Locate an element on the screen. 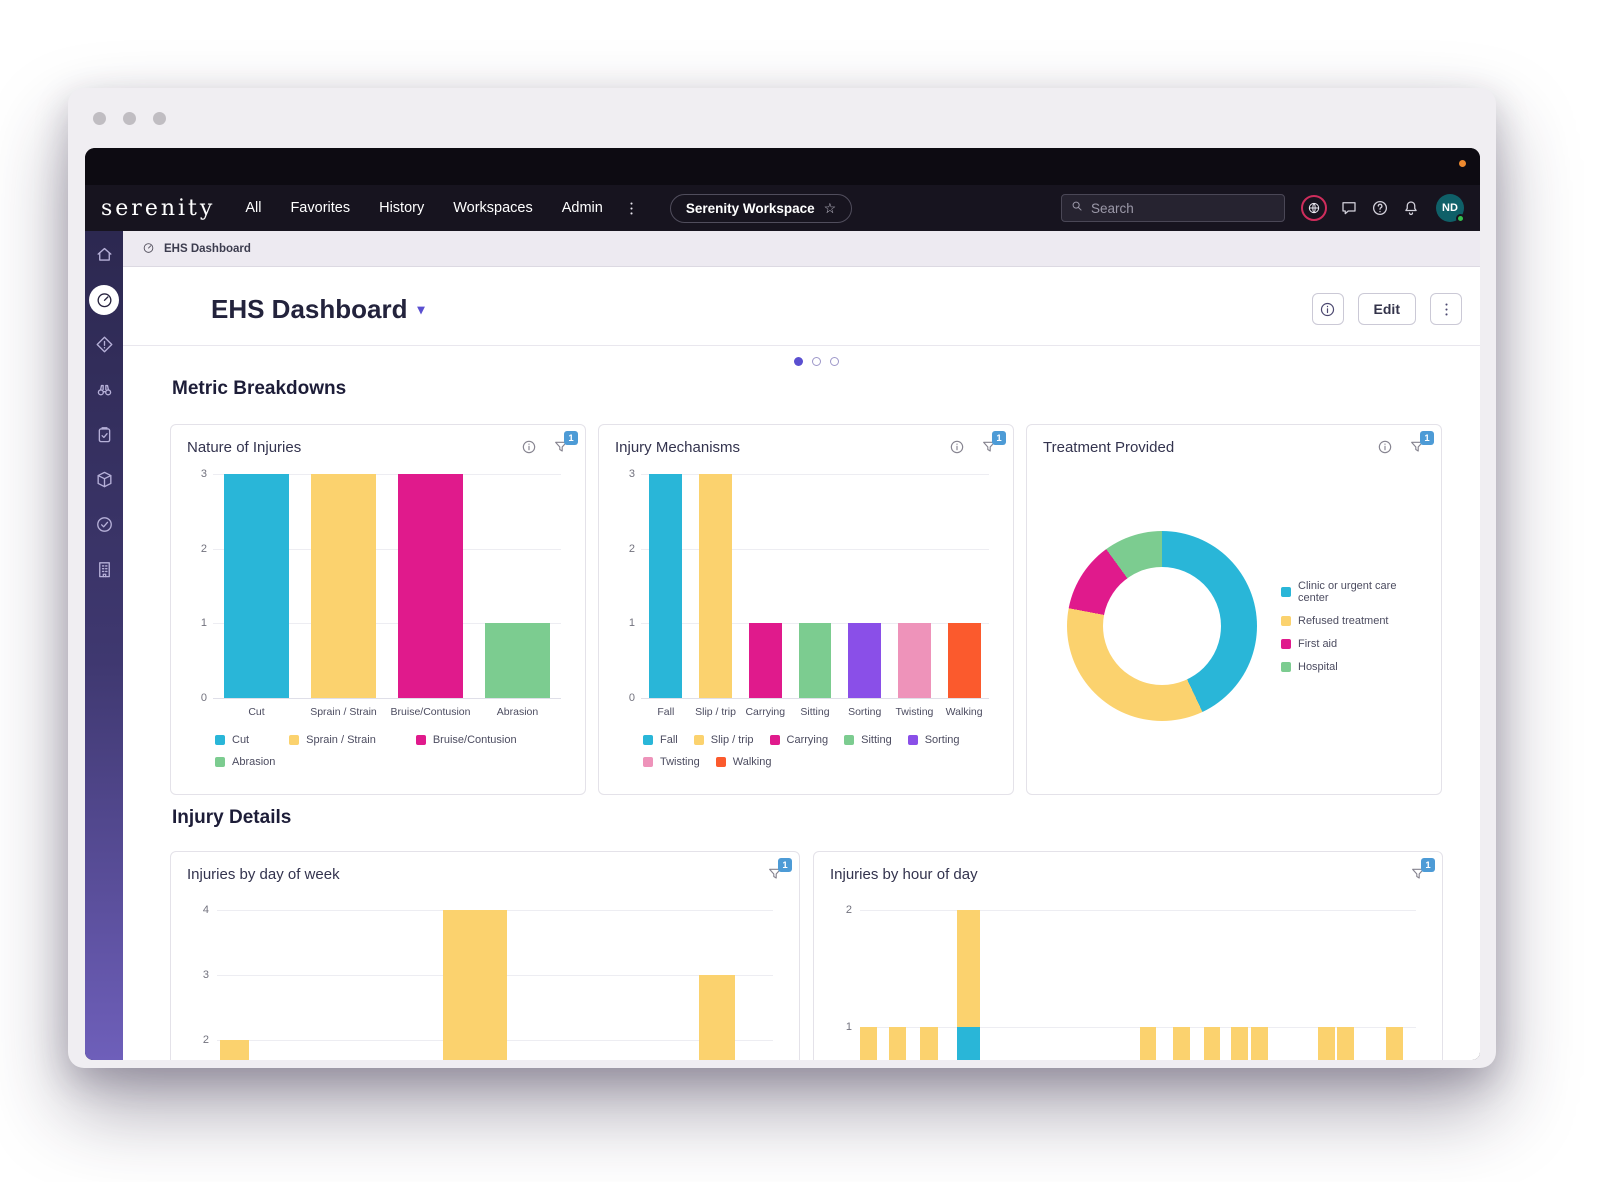 The width and height of the screenshot is (1600, 1182). serenity-logo: serenity is located at coordinates (158, 208).